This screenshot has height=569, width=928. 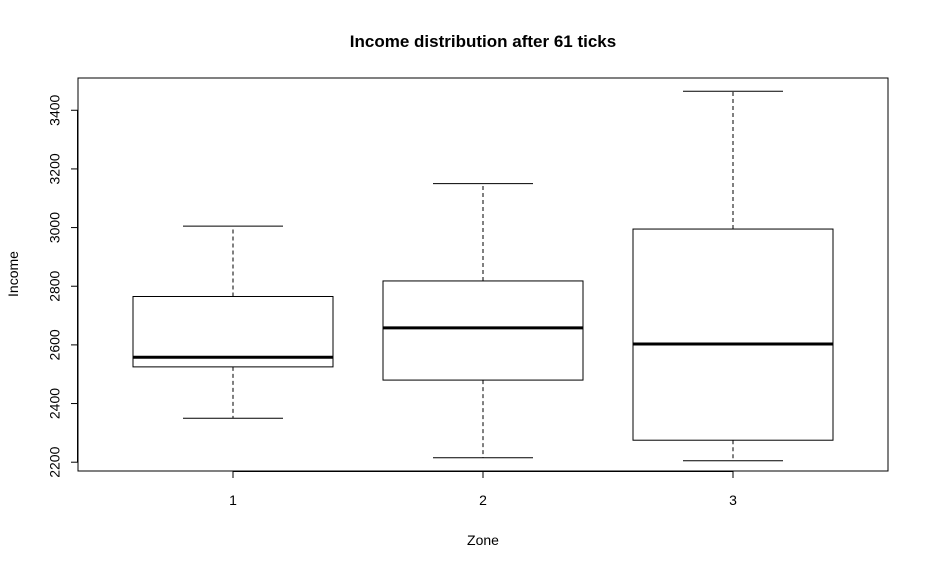 I want to click on y-tick-label: 2200, so click(x=55, y=461).